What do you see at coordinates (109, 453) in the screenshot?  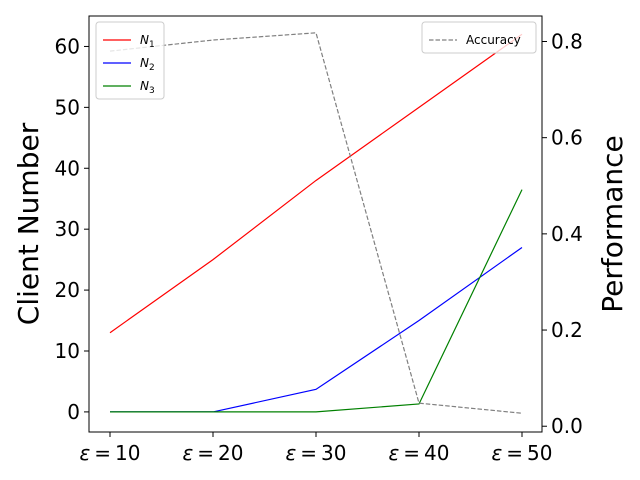 I see `x-tick-label: ε = 10` at bounding box center [109, 453].